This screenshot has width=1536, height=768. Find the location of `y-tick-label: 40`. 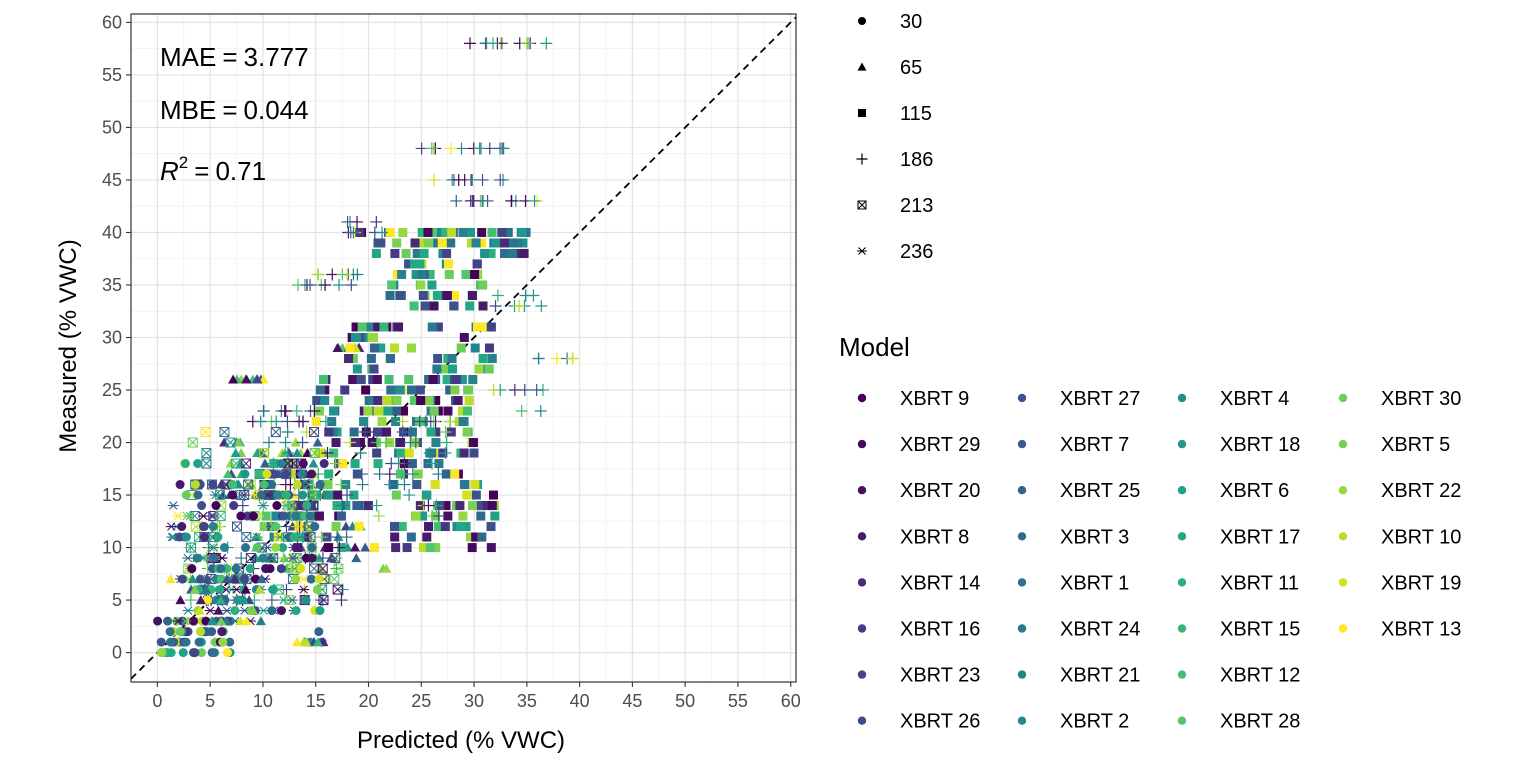

y-tick-label: 40 is located at coordinates (112, 232).